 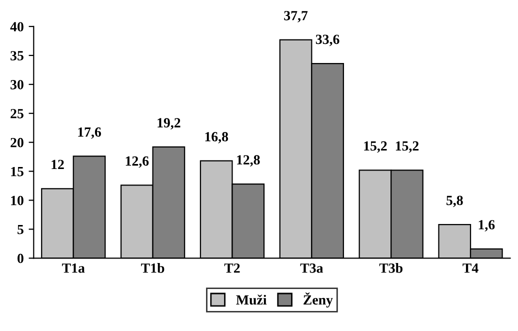 I want to click on x-tick-label: T3a, so click(x=312, y=268).